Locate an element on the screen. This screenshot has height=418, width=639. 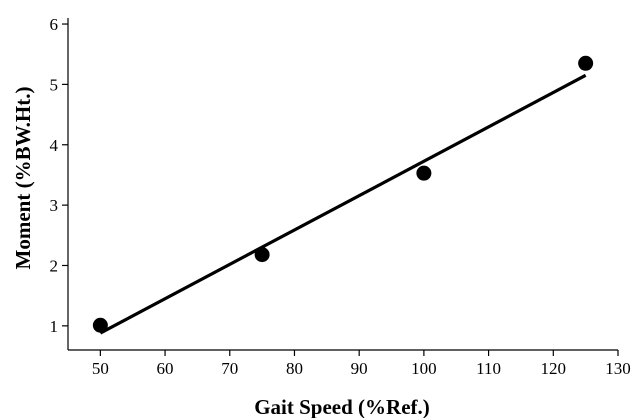
y-tick-label: 3 is located at coordinates (54, 205).